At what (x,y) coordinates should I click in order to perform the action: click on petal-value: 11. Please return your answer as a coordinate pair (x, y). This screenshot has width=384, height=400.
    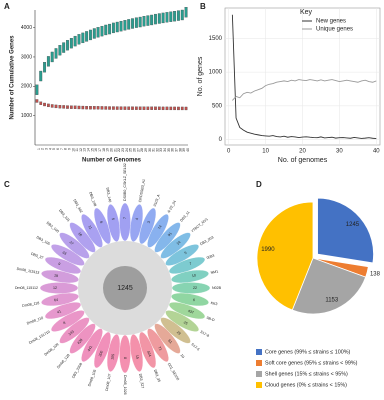
    Looking at the image, I should click on (89, 227).